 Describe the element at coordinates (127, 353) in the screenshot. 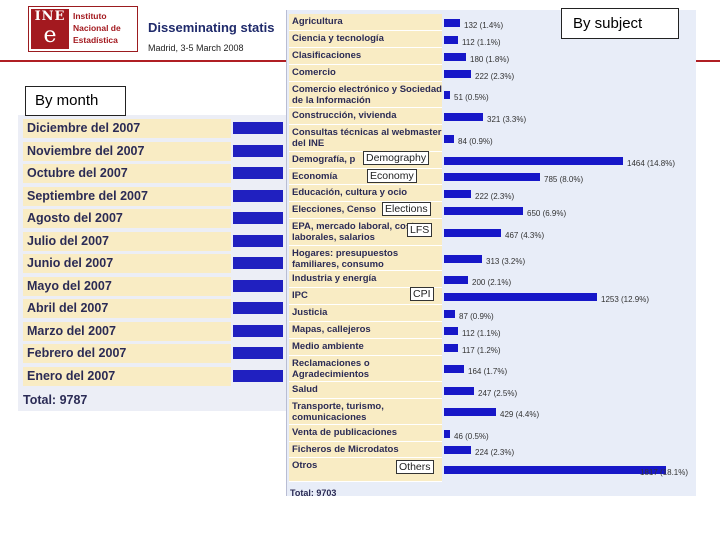

I see `month-row: Febrero del 2007` at that location.